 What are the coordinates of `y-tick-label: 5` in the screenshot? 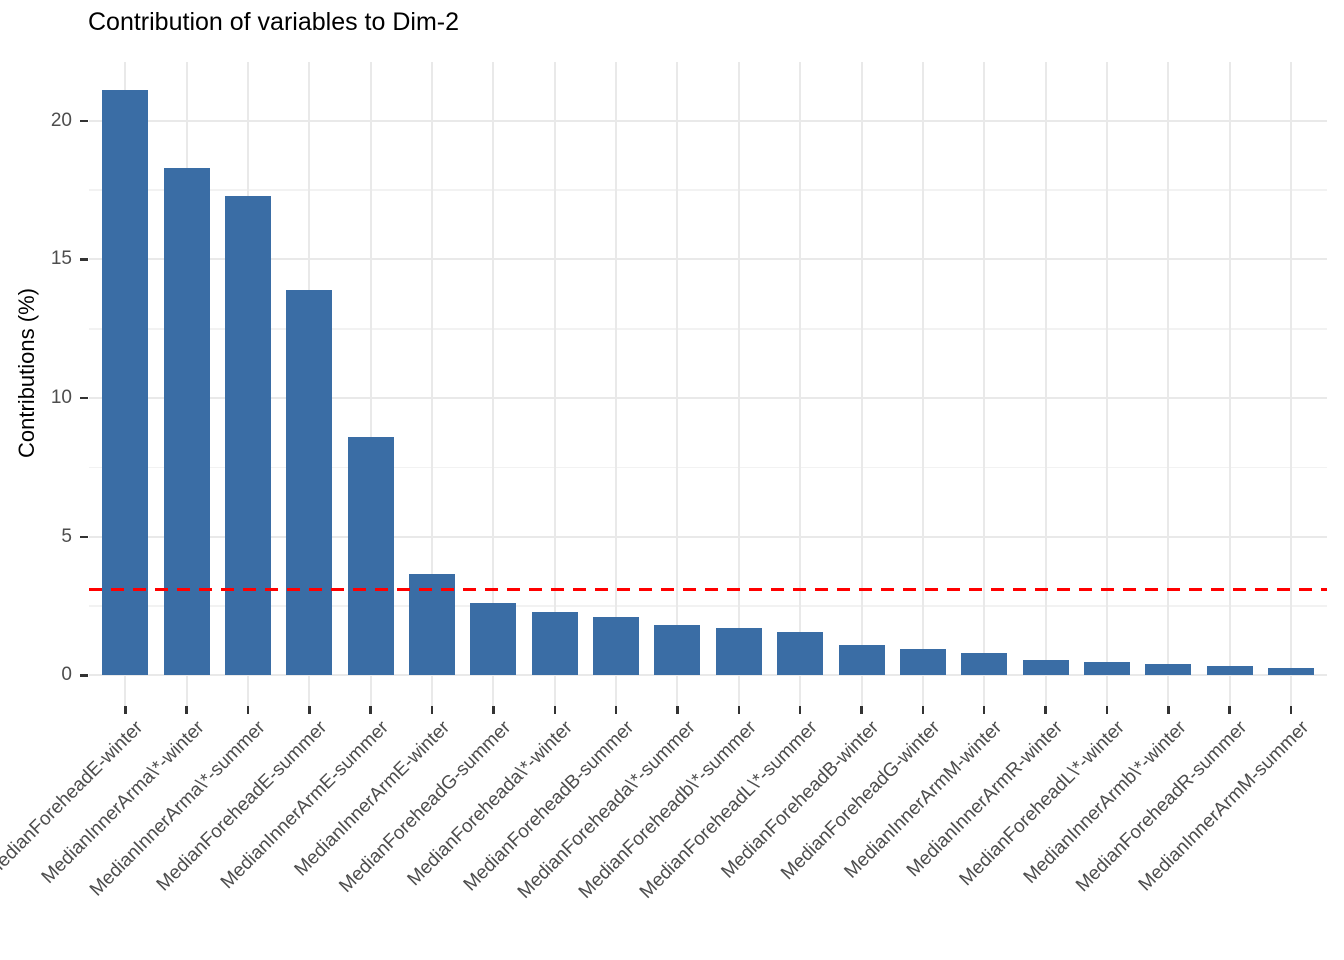 It's located at (66, 536).